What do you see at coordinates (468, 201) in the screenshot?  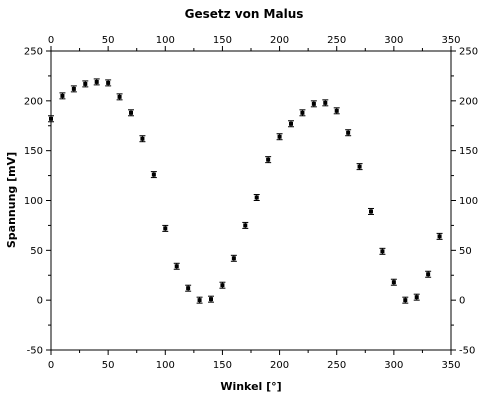 I see `y-tick-label-right: 100` at bounding box center [468, 201].